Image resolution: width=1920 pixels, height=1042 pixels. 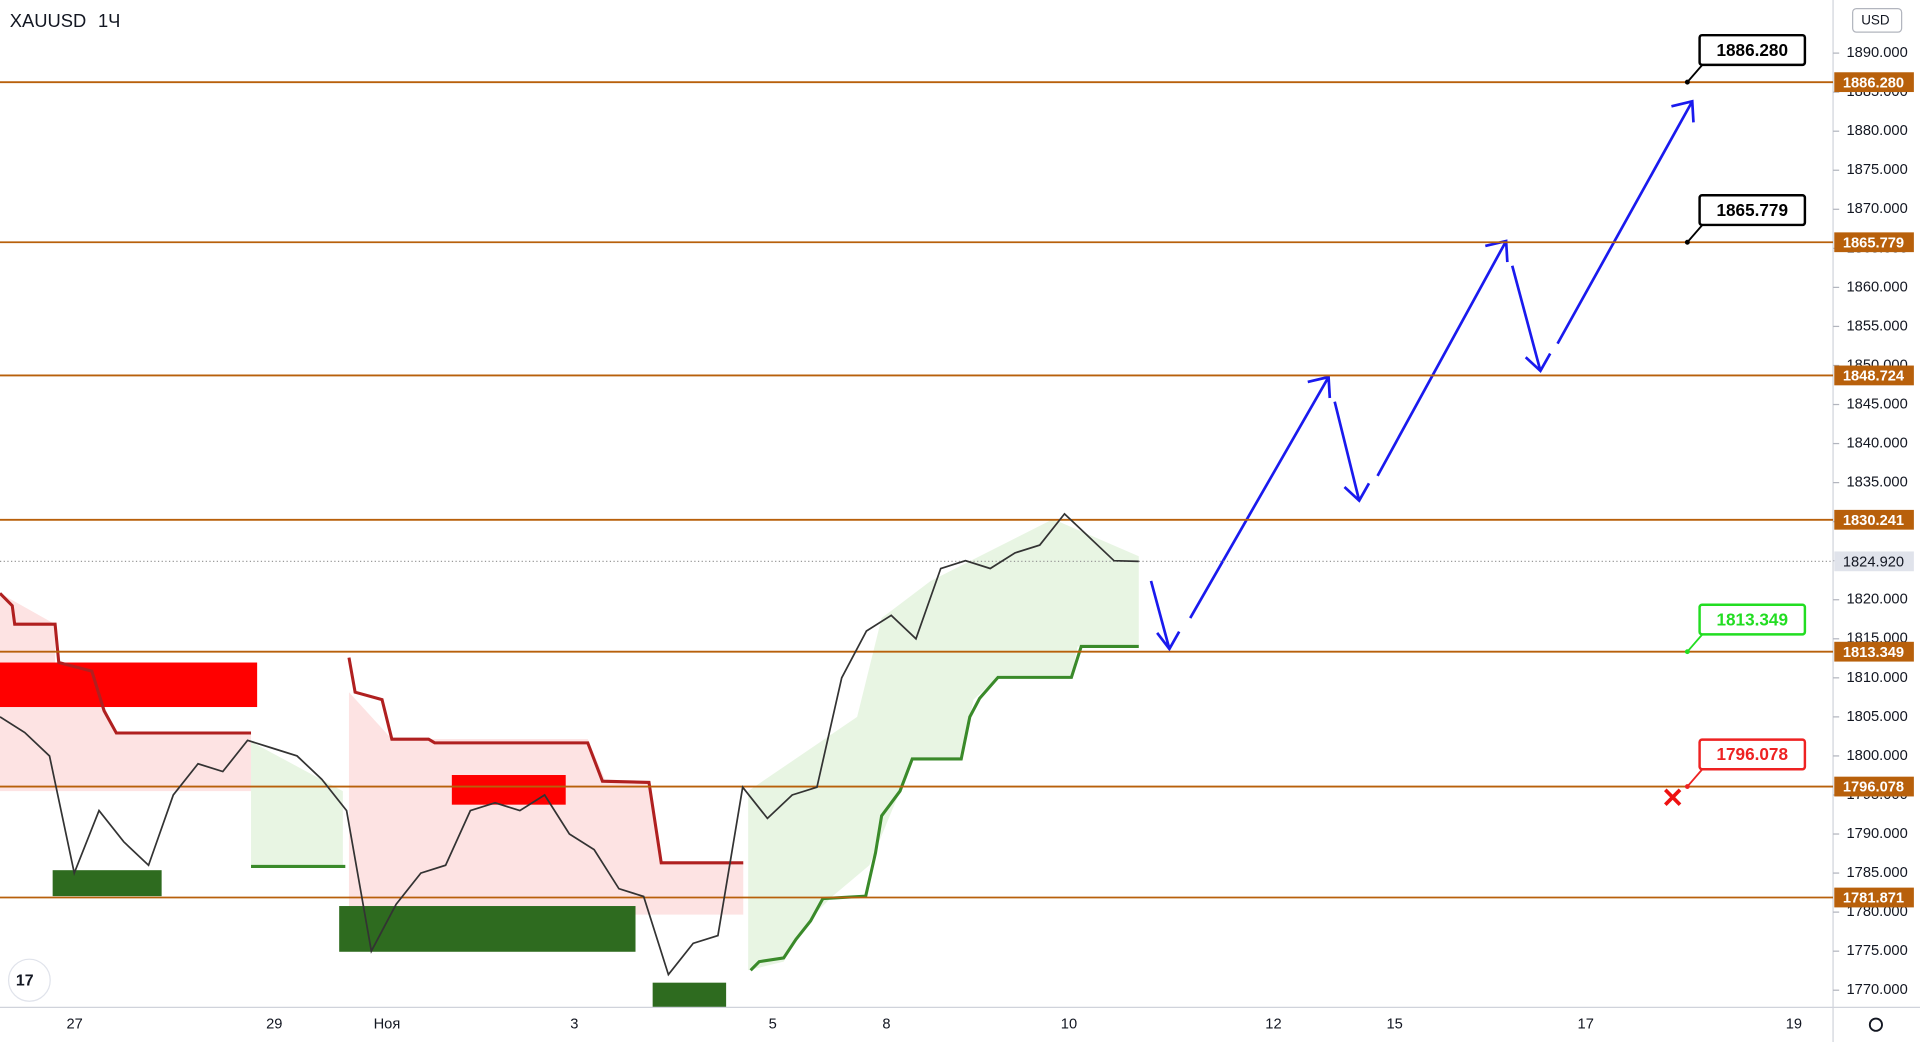 I want to click on settings-button, so click(x=1875, y=1024).